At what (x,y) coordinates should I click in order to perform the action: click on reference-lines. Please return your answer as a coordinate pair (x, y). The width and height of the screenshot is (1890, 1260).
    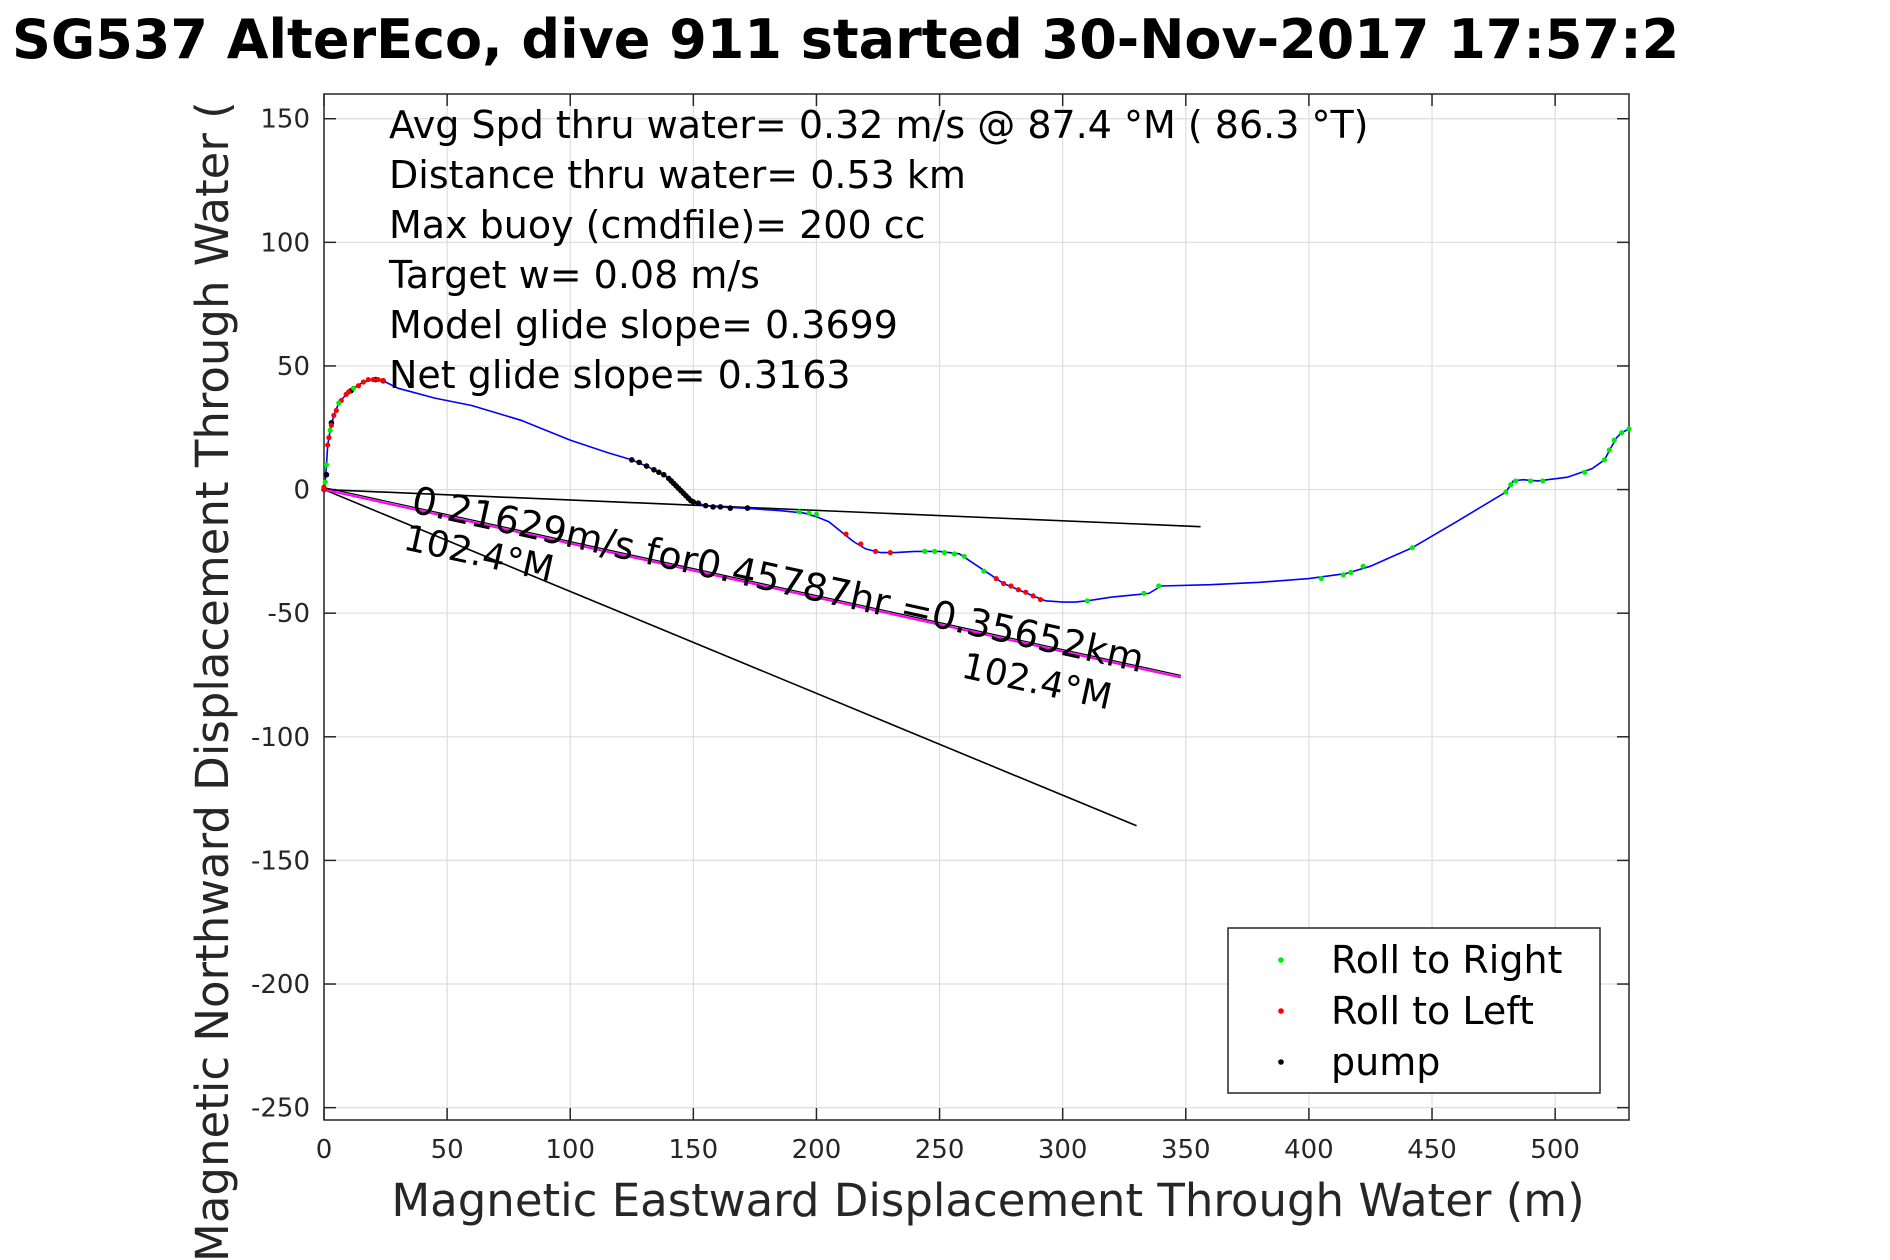
    Looking at the image, I should click on (762, 657).